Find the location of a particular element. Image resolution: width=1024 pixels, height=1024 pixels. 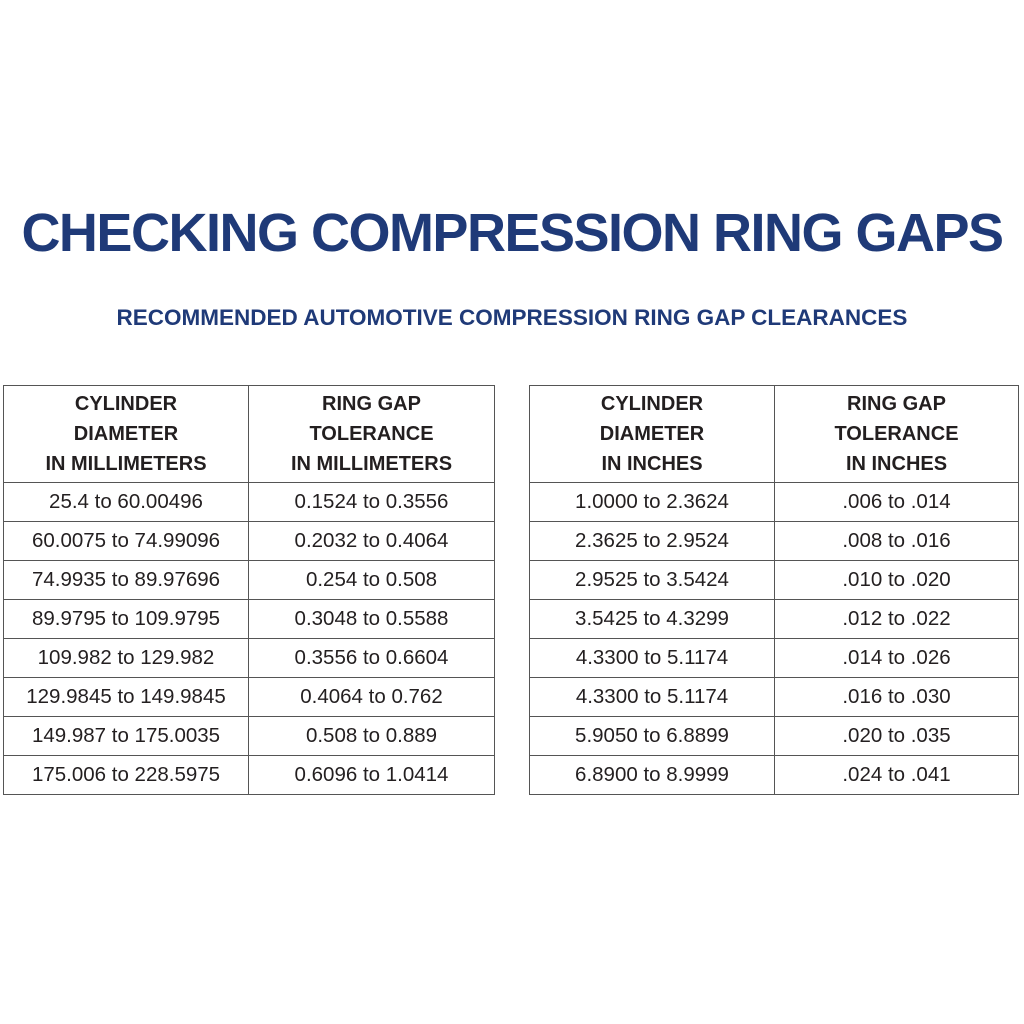

table-row: 149.987 to 175.0035 0.508 to 0.889 is located at coordinates (249, 736).